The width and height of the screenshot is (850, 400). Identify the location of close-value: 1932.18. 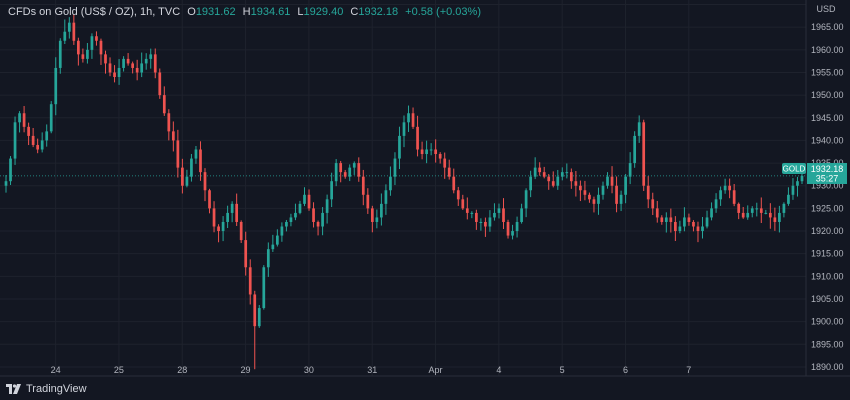
(378, 12).